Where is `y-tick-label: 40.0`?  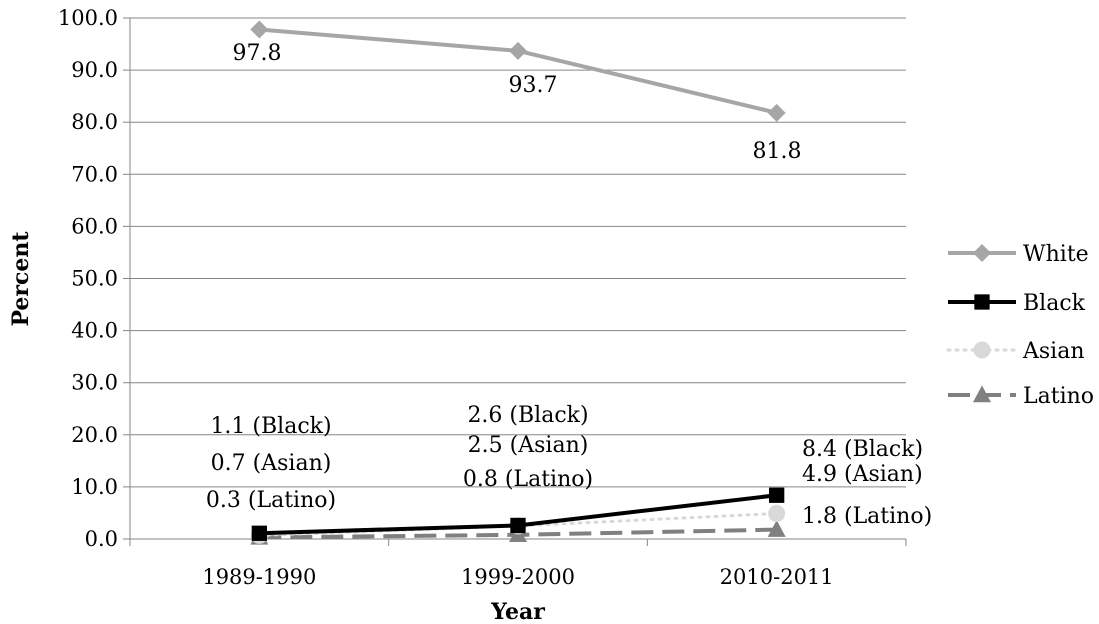
y-tick-label: 40.0 is located at coordinates (94, 331).